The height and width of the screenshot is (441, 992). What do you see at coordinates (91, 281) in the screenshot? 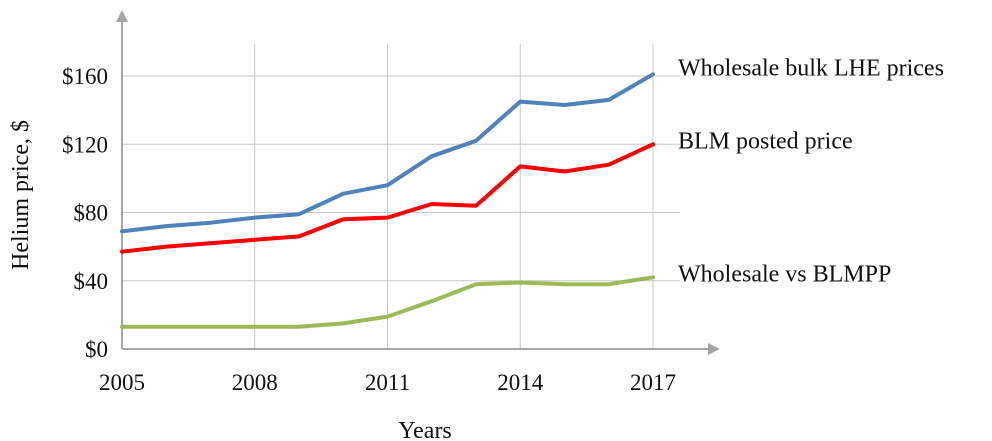
I see `y-tick-label: $40` at bounding box center [91, 281].